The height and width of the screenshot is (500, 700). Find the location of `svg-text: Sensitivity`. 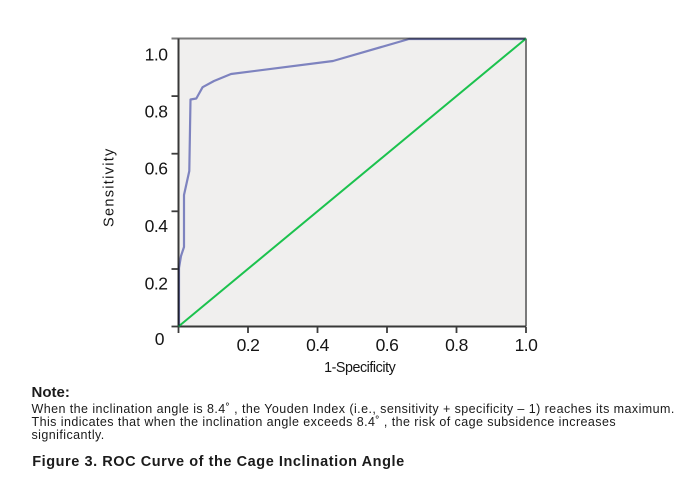

svg-text: Sensitivity is located at coordinates (110, 187).